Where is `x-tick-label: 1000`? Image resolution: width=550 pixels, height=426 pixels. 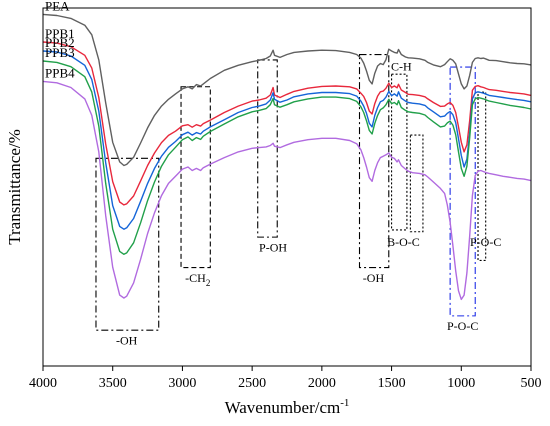 x-tick-label: 1000 is located at coordinates (461, 383).